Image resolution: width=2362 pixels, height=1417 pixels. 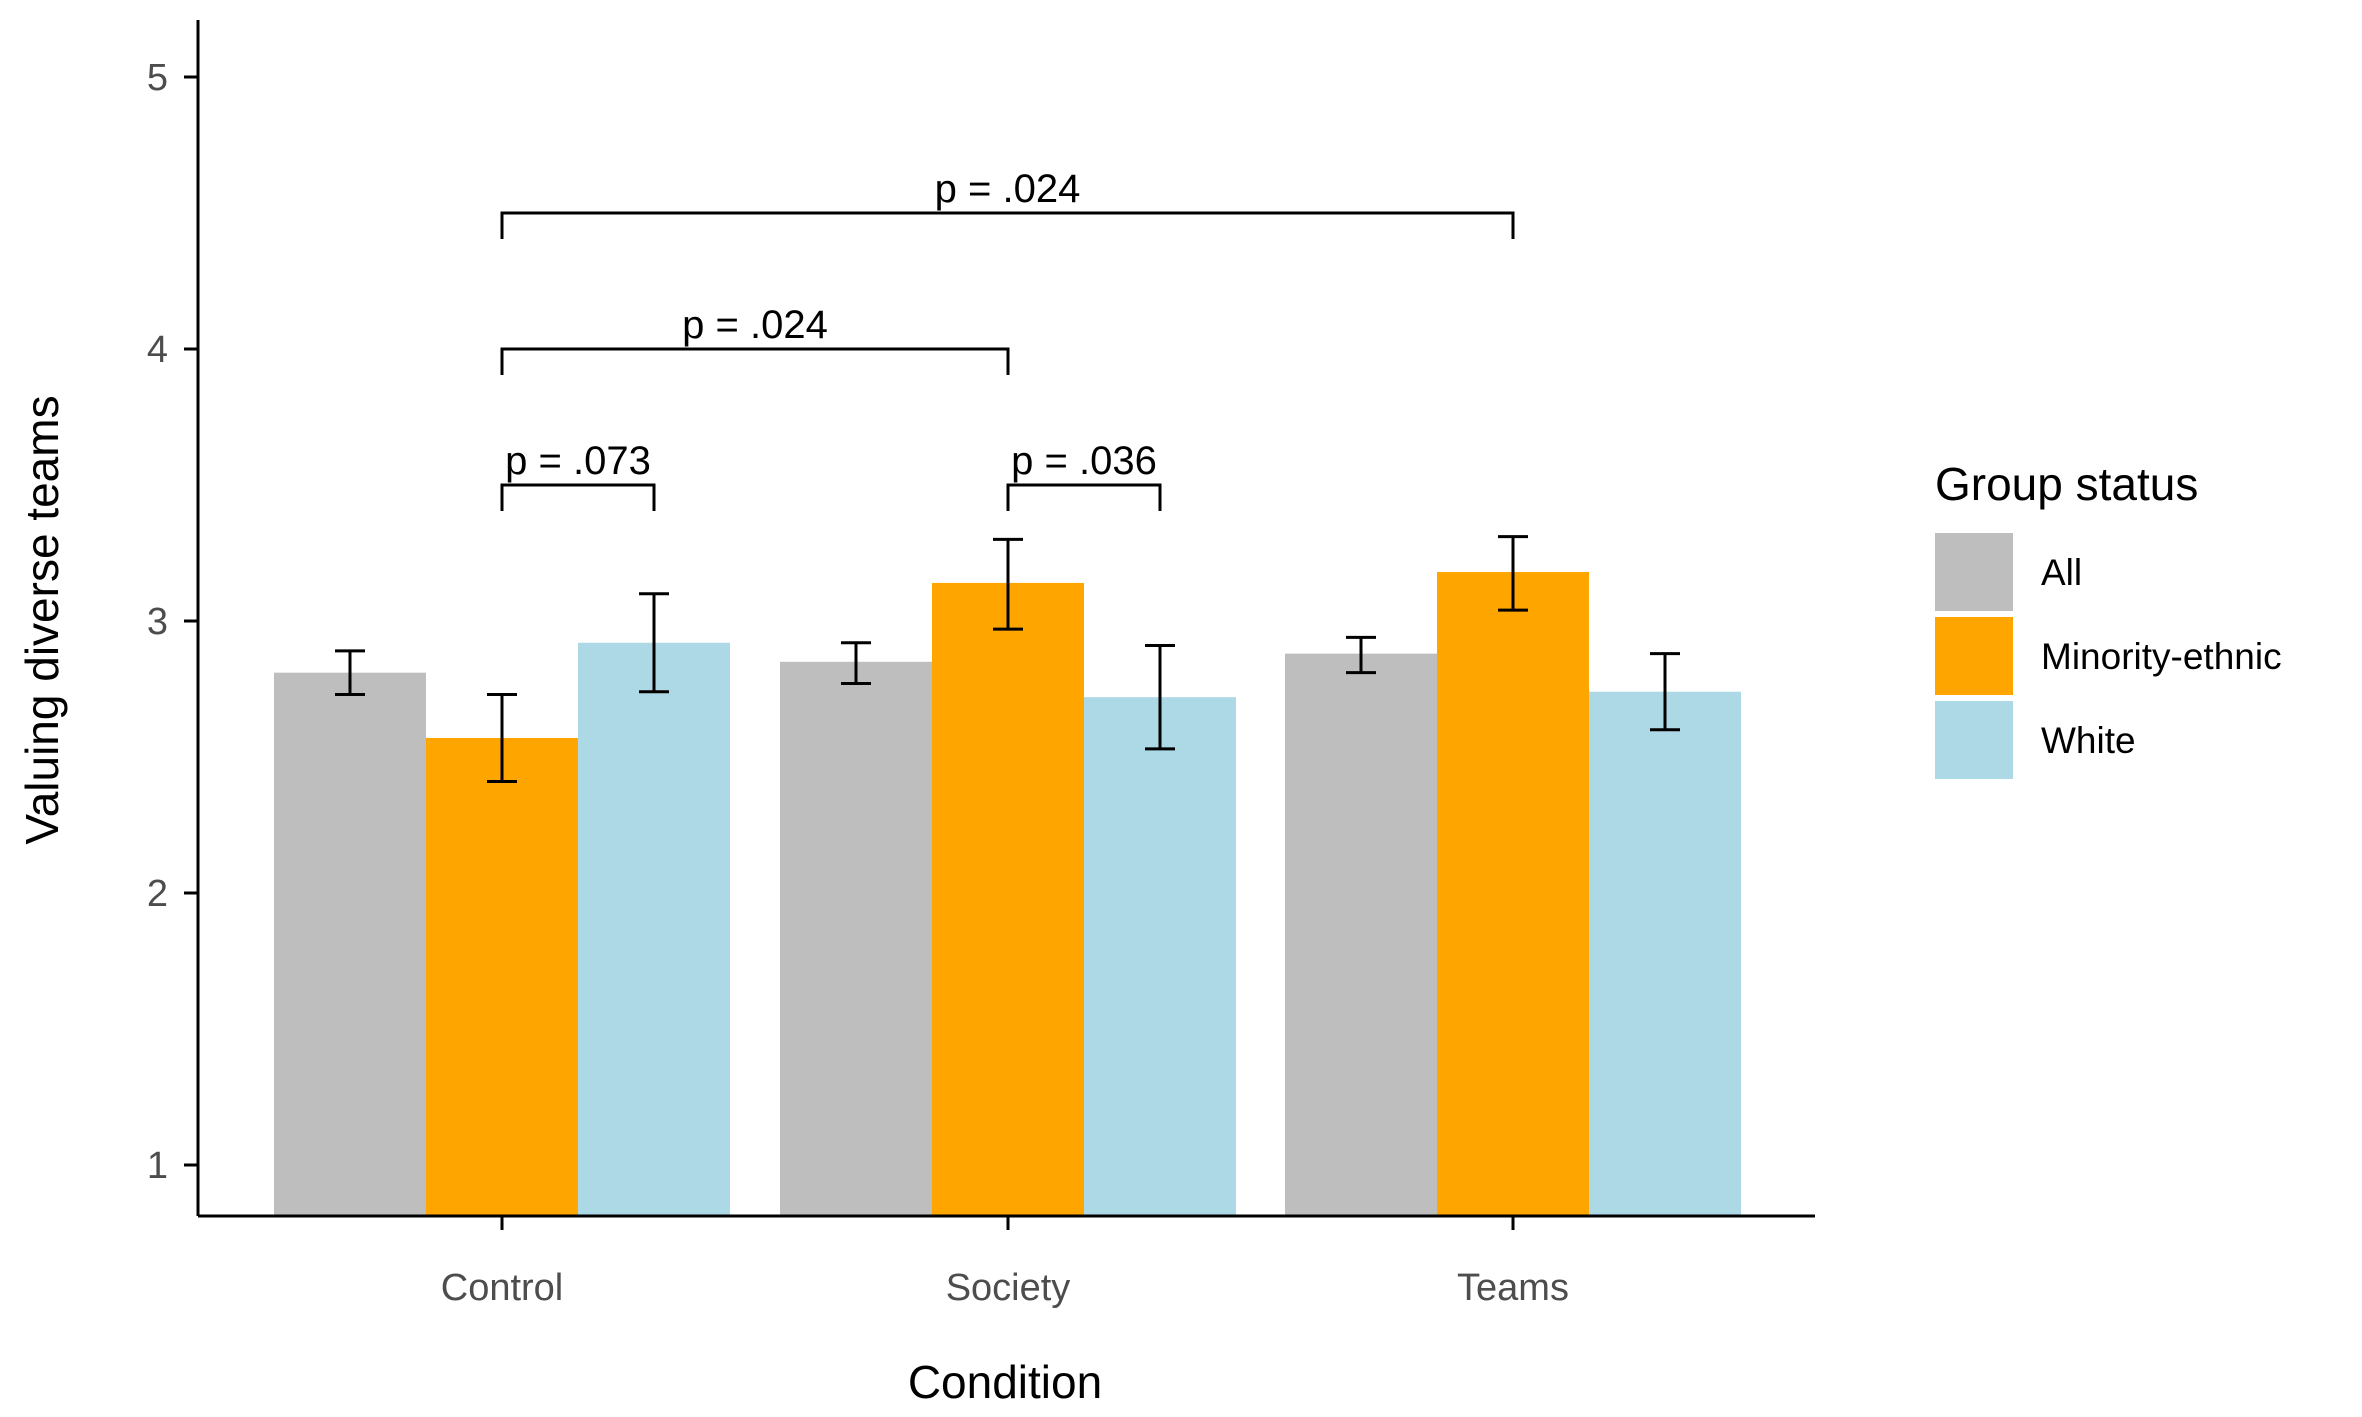 I want to click on bar-teams-all, so click(x=1361, y=934).